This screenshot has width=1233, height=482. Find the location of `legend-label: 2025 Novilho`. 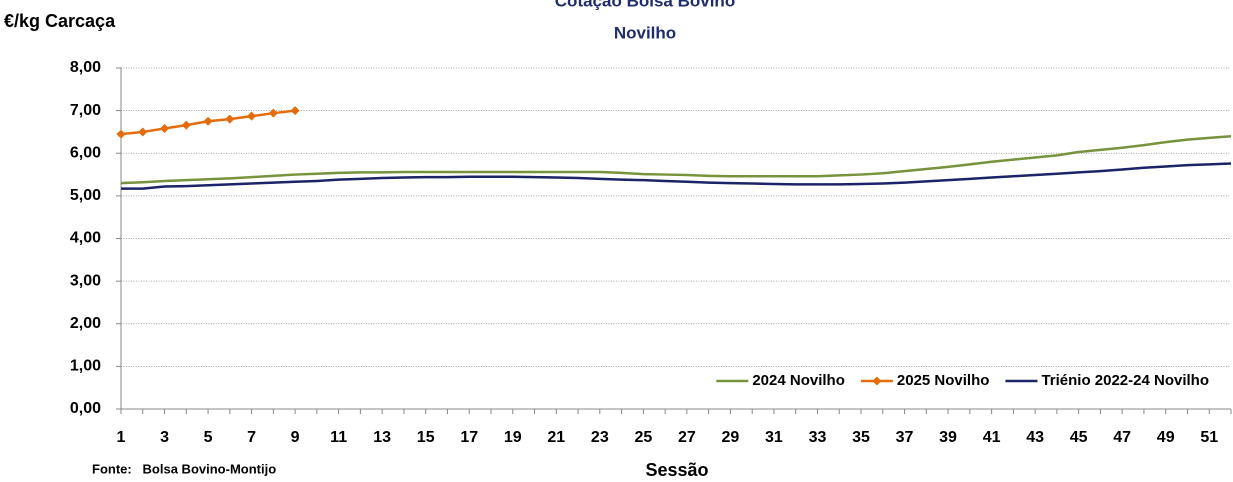

legend-label: 2025 Novilho is located at coordinates (943, 380).